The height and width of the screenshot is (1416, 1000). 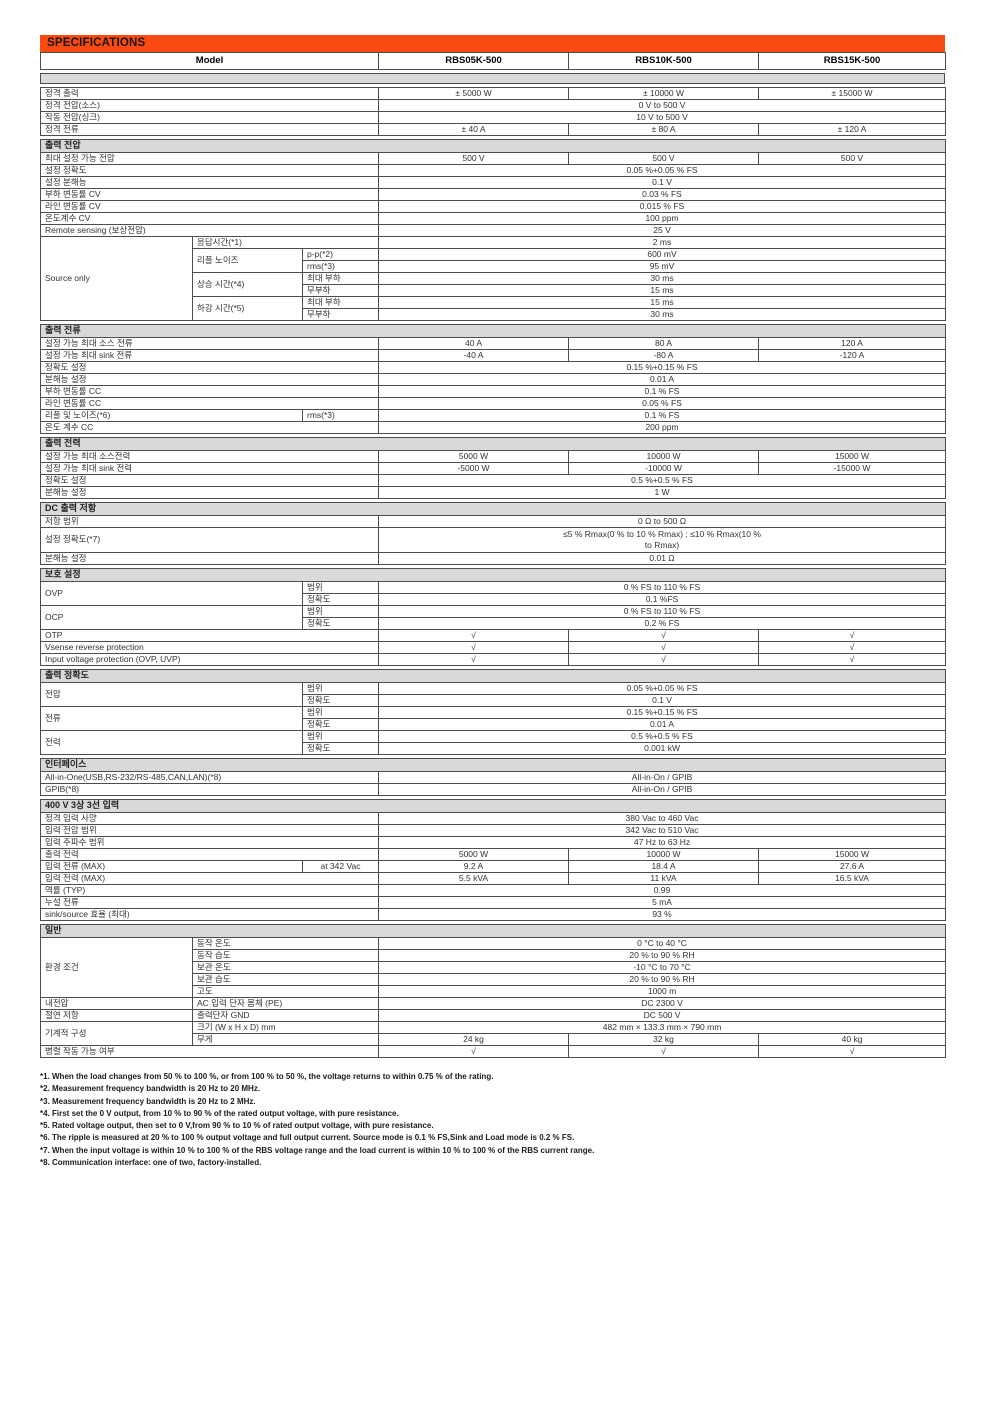 I want to click on table-row: 전류 범위 0.15 %+0.15 % FS, so click(x=493, y=718).